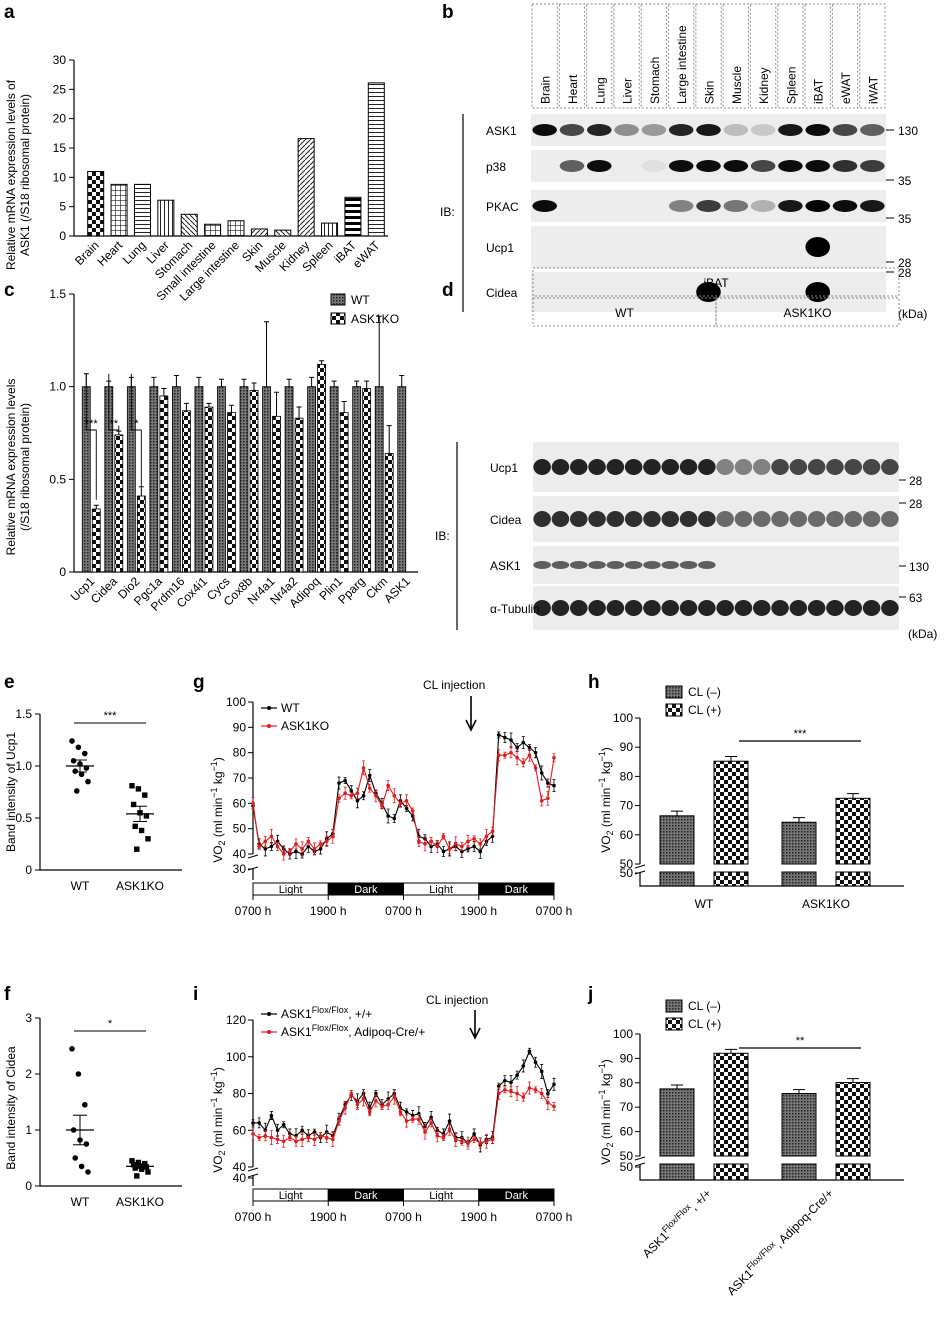 The height and width of the screenshot is (1328, 946). What do you see at coordinates (404, 1097) in the screenshot?
I see `panel-i-series-line` at bounding box center [404, 1097].